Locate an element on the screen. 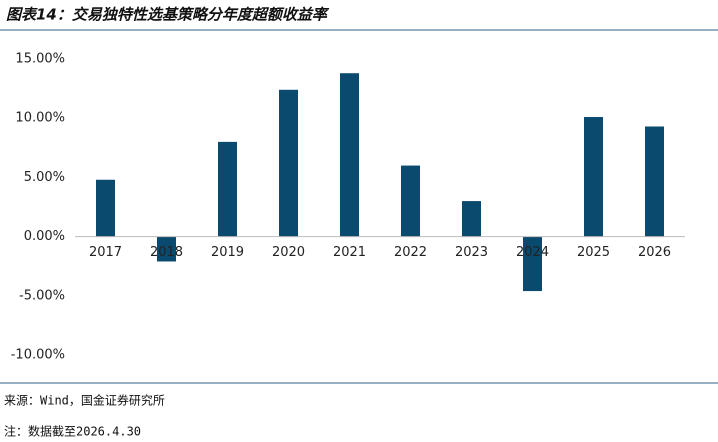 This screenshot has width=718, height=442. chart-title: 图表14：交易独特性选基策略分年度超额收益率 is located at coordinates (168, 15).